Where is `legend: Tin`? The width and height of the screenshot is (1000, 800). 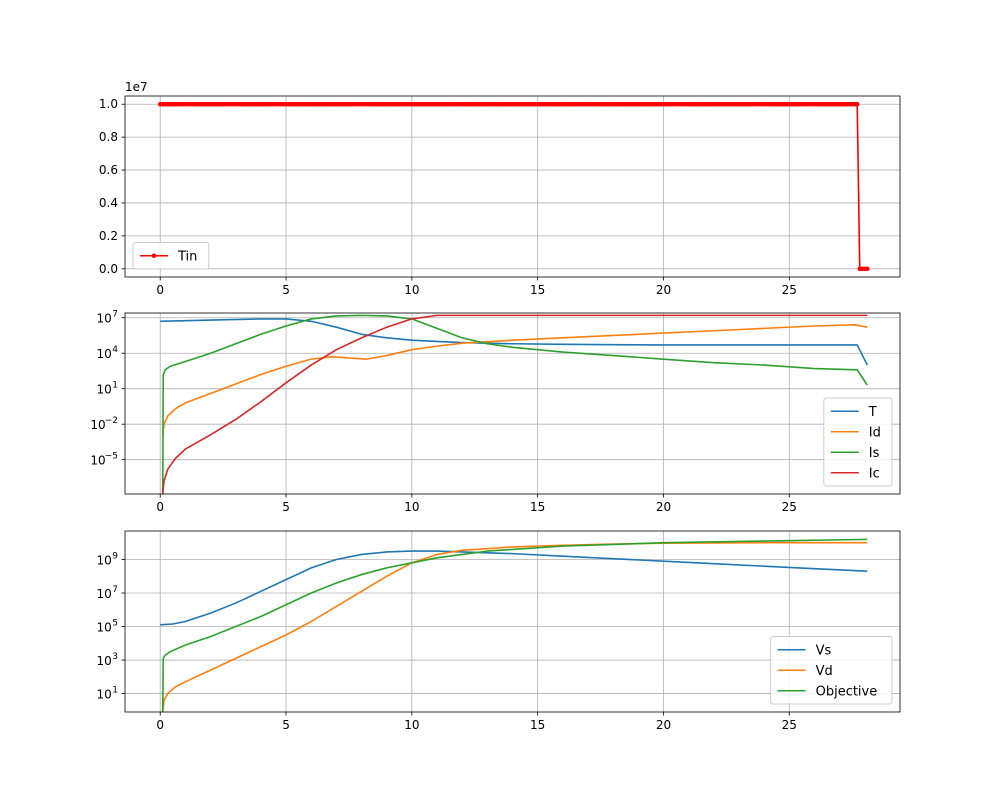
legend: Tin is located at coordinates (171, 256).